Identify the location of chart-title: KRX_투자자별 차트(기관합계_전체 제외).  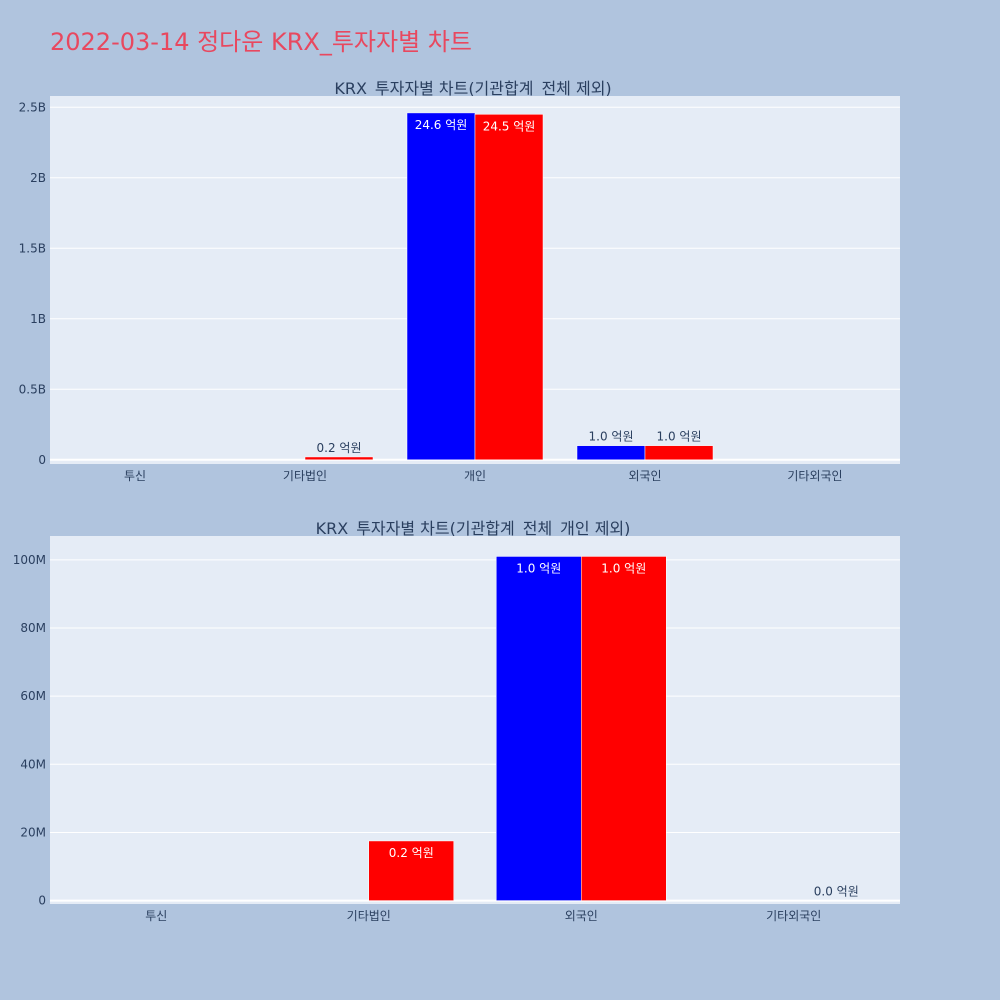
(472, 89).